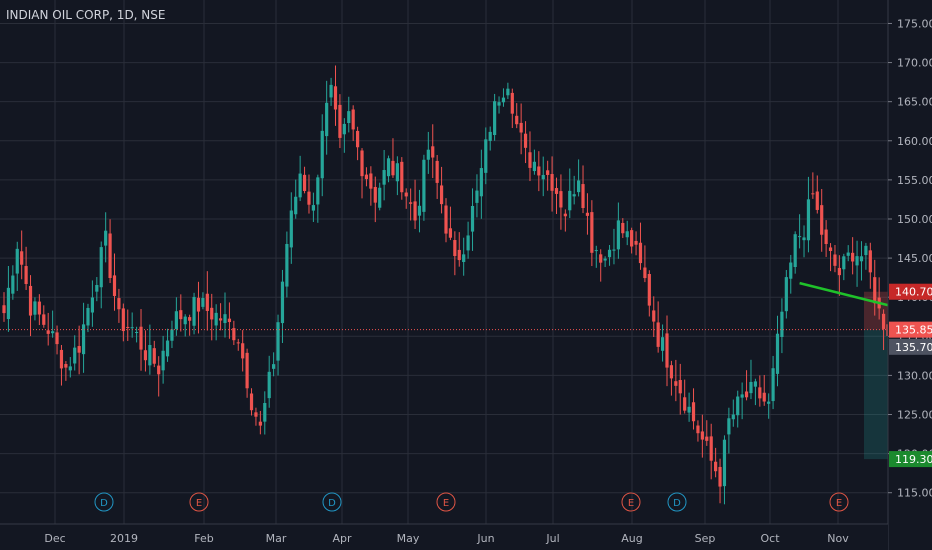 This screenshot has height=550, width=932. I want to click on price-tag-label: 140.70, so click(913, 292).